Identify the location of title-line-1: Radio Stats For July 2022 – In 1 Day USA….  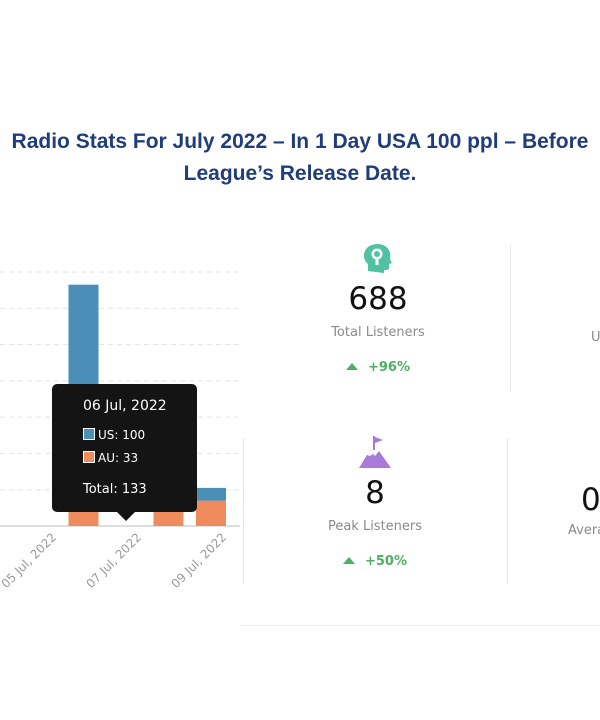
(300, 141).